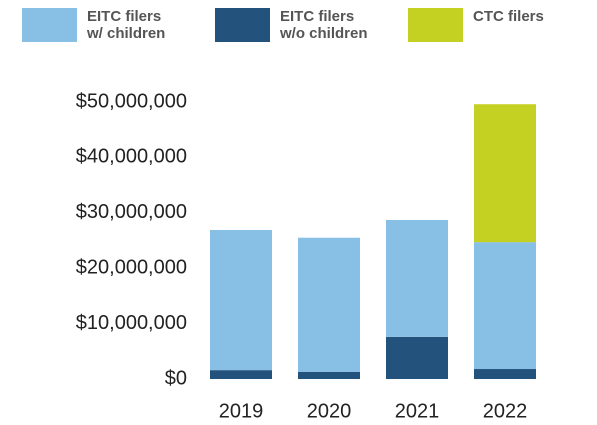 The height and width of the screenshot is (425, 597). I want to click on y-tick-label: $0, so click(176, 378).